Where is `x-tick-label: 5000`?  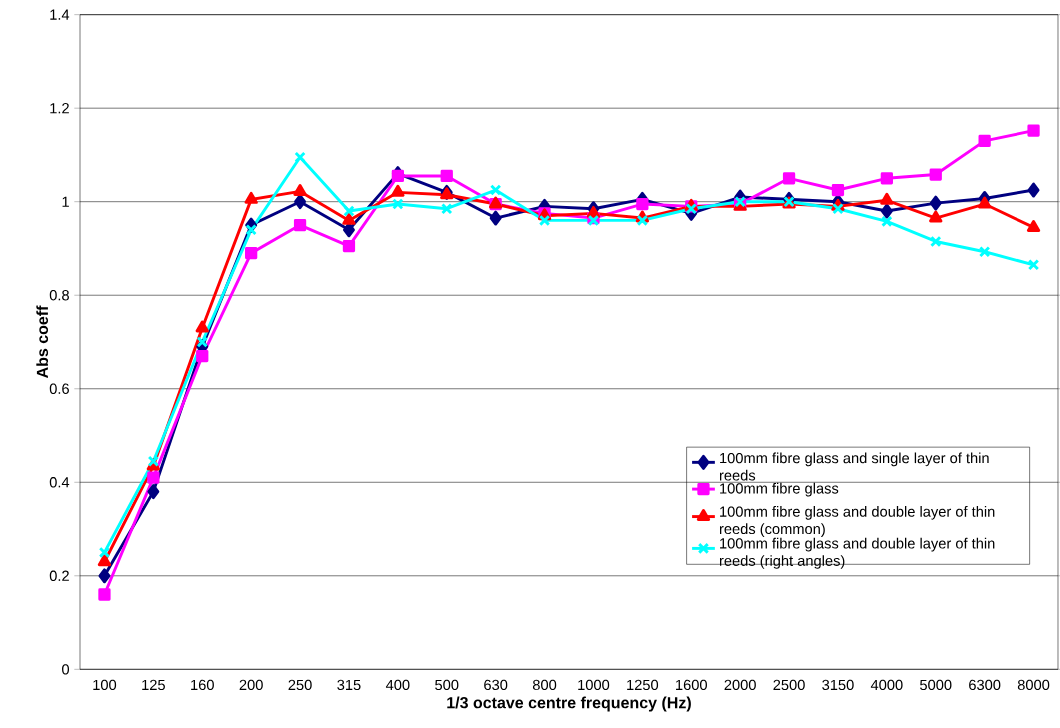
x-tick-label: 5000 is located at coordinates (936, 685).